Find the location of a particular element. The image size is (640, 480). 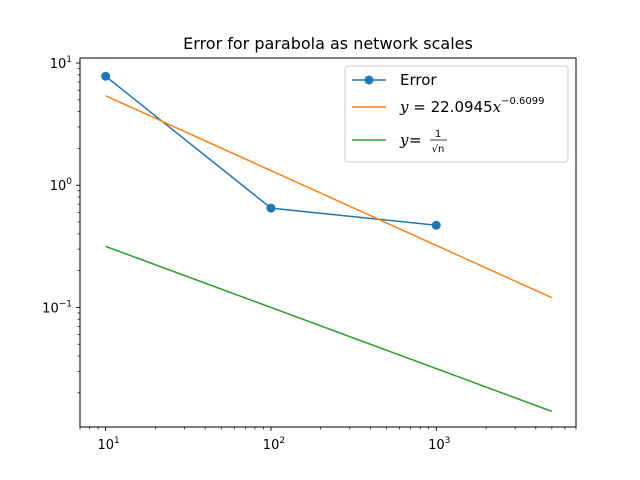

x-tick-label-1: 10² is located at coordinates (274, 444).